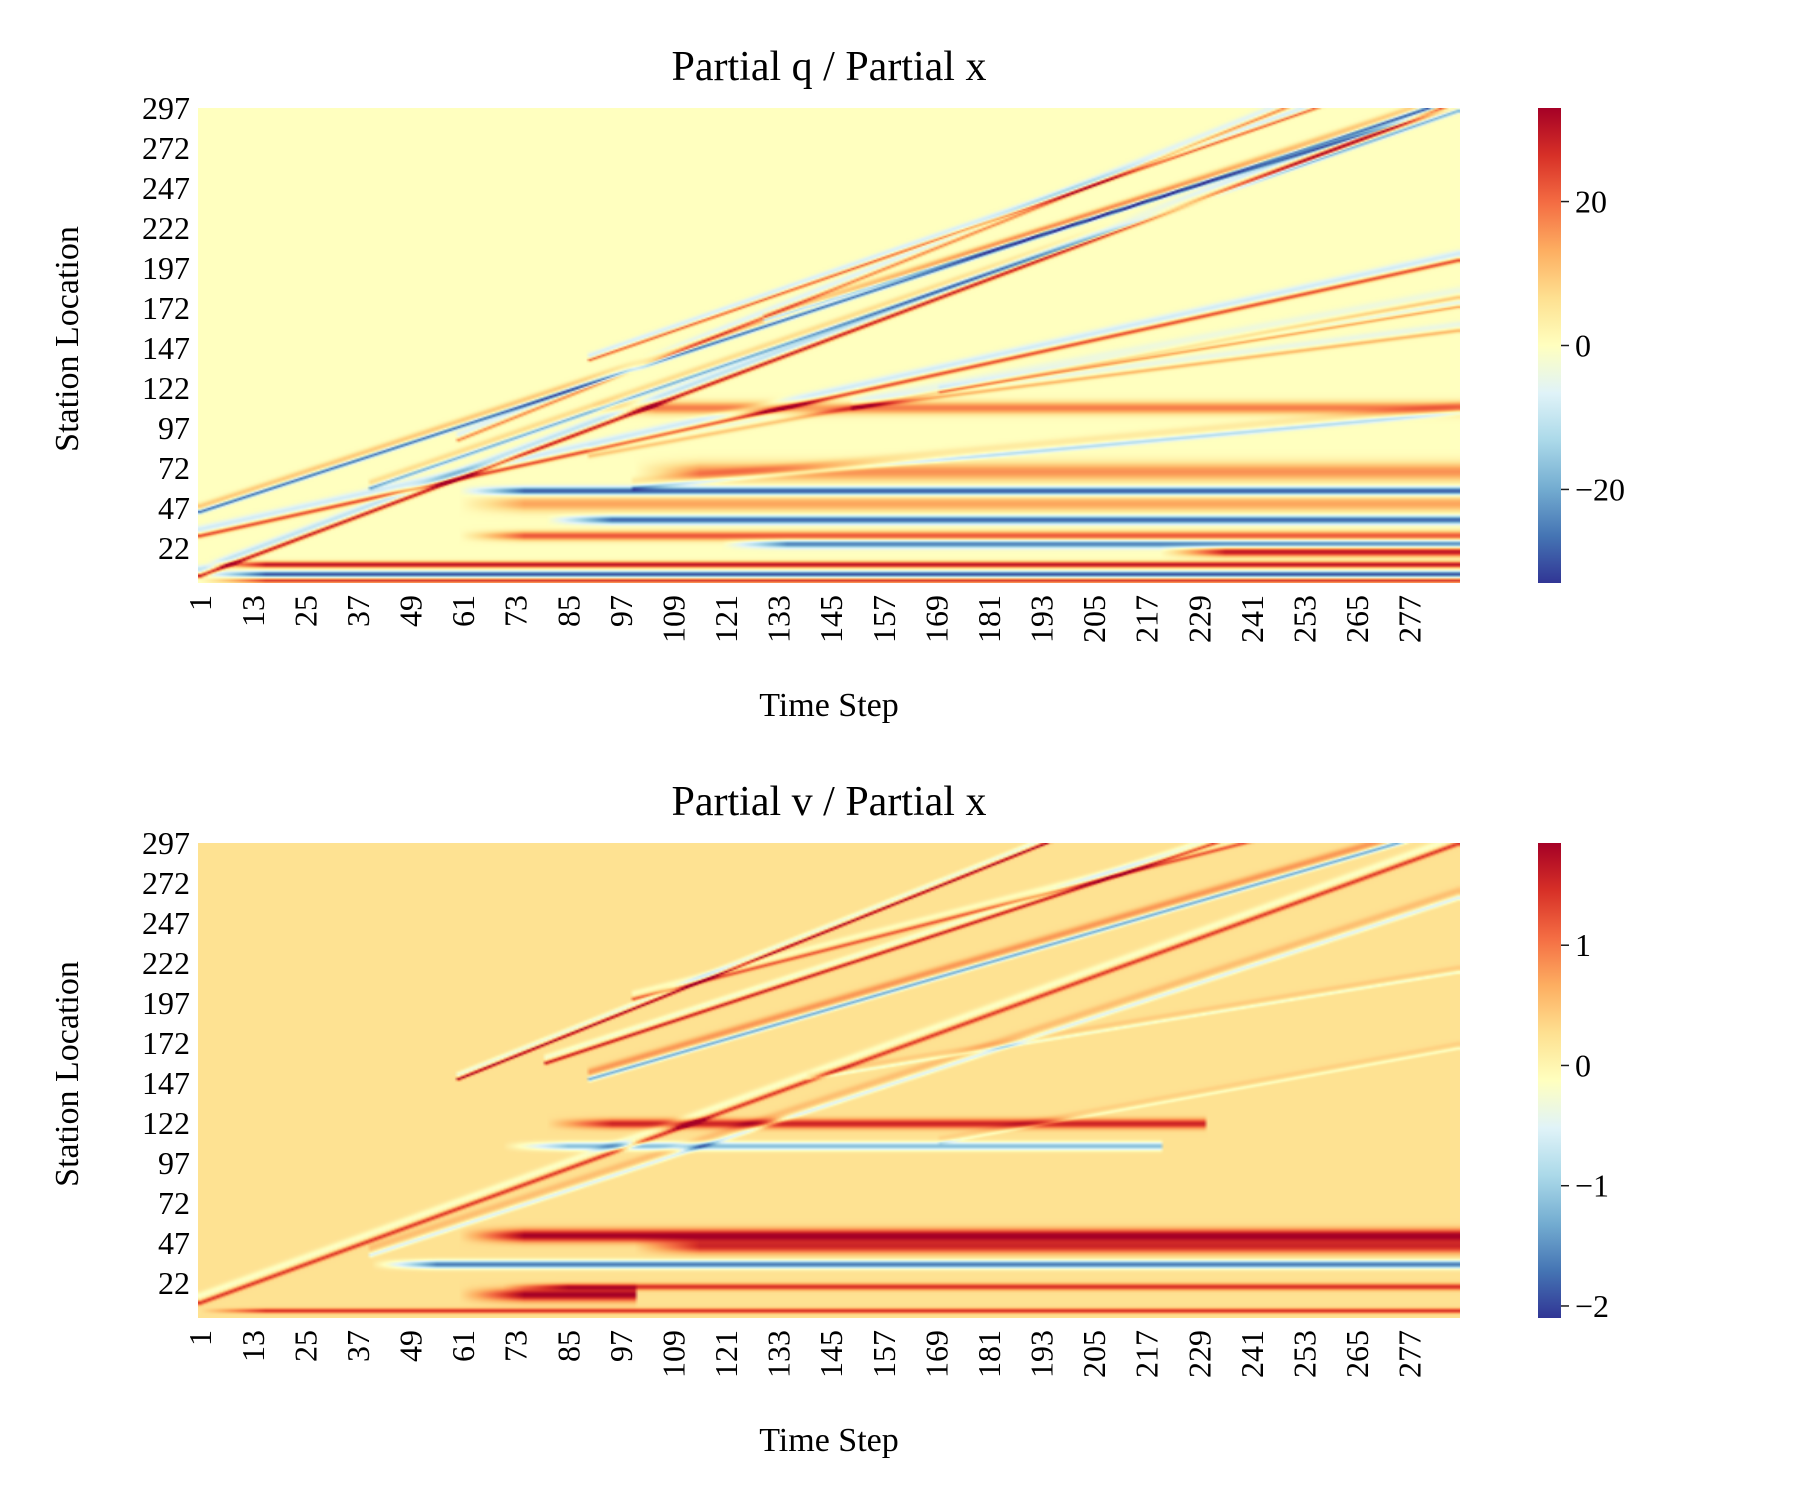  What do you see at coordinates (829, 802) in the screenshot?
I see `chart-title: Partial v / Partial x` at bounding box center [829, 802].